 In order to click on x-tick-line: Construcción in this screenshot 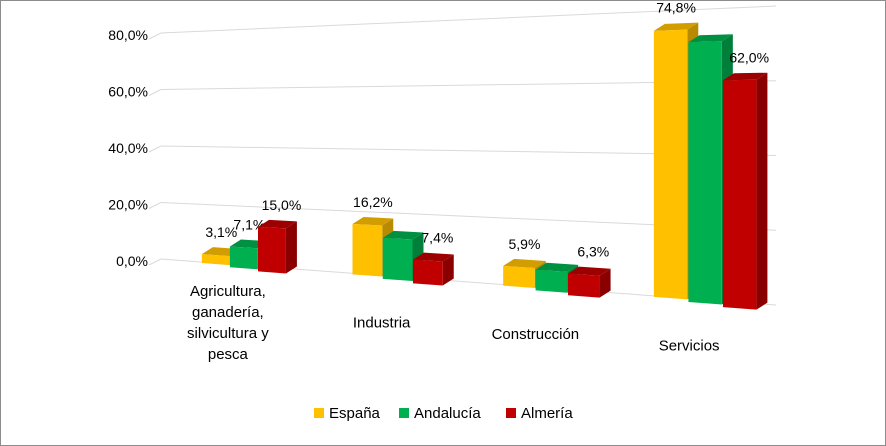, I will do `click(536, 334)`.